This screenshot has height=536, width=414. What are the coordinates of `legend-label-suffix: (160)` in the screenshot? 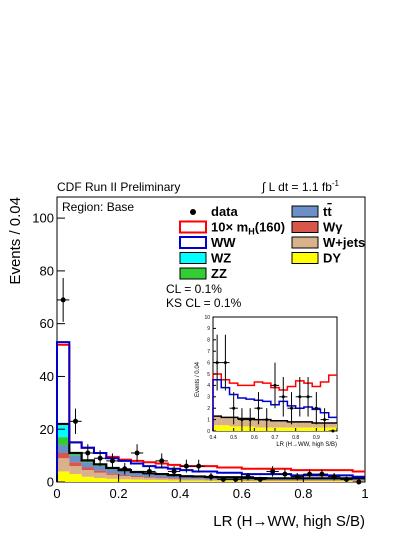 It's located at (270, 227).